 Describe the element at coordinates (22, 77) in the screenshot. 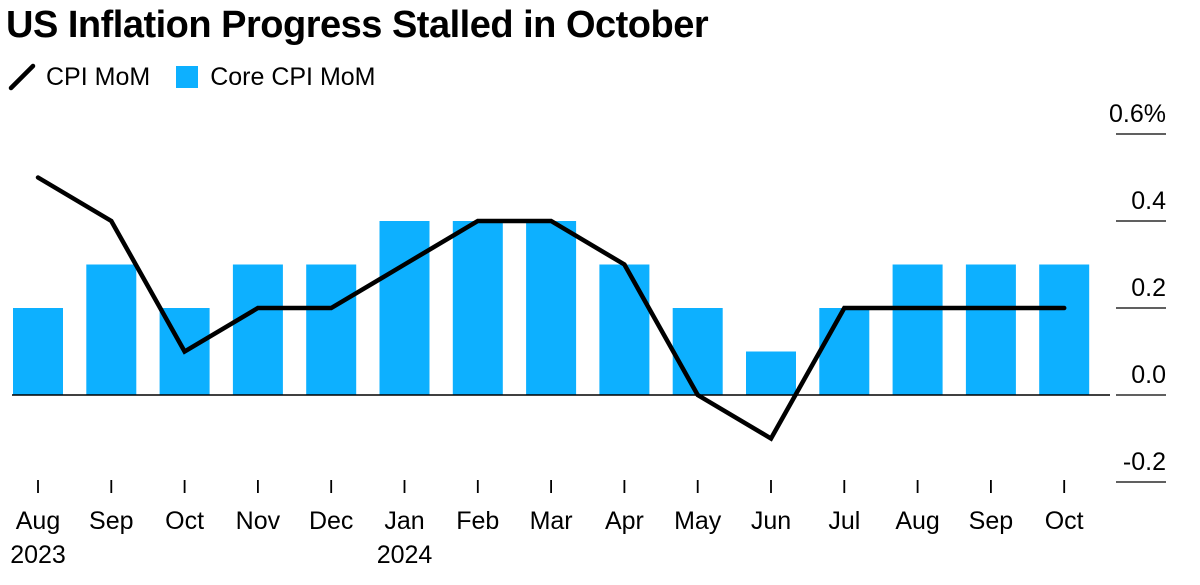

I see `line-swatch-icon` at that location.